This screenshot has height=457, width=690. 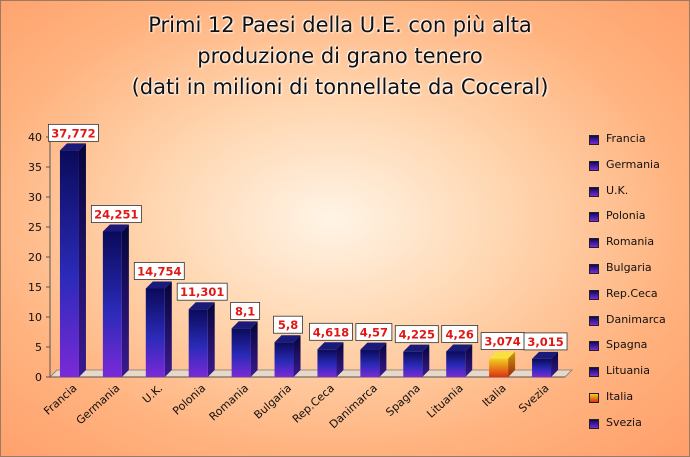 I want to click on data-label: 24,251, so click(x=116, y=214).